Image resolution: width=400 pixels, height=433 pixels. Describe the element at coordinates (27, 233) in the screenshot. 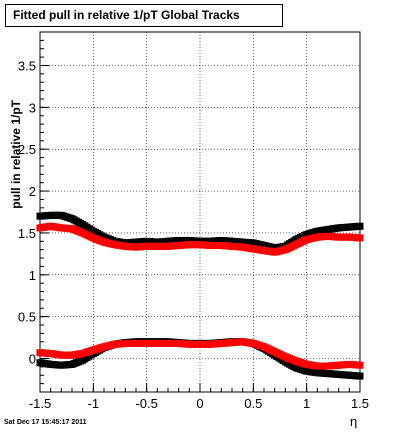

I see `y-tick-label: 1.5` at that location.